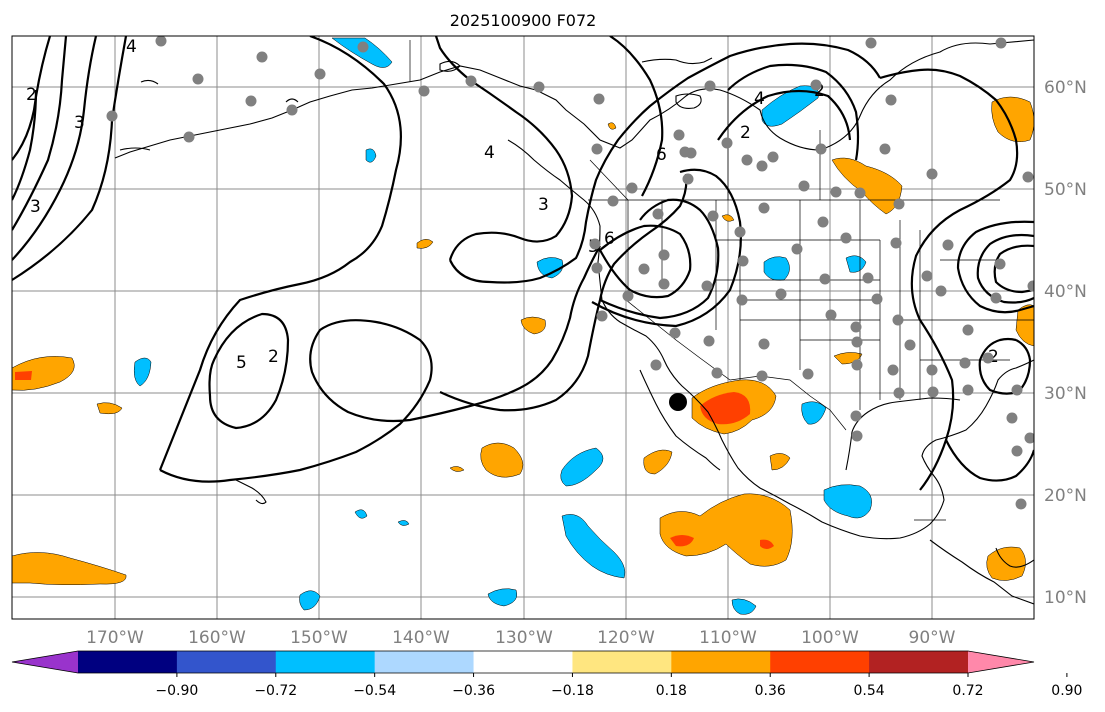  Describe the element at coordinates (1065, 88) in the screenshot. I see `lat-label: 60°N` at that location.